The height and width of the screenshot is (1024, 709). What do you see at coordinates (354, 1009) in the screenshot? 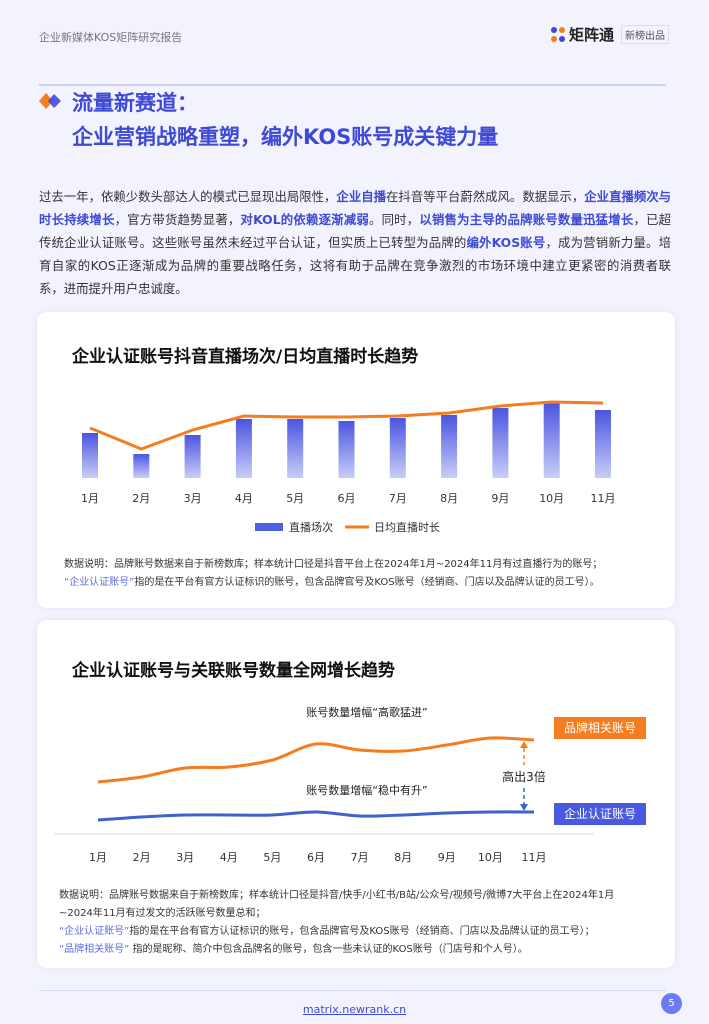
I see `footer-link: matrix.newrank.cn` at bounding box center [354, 1009].